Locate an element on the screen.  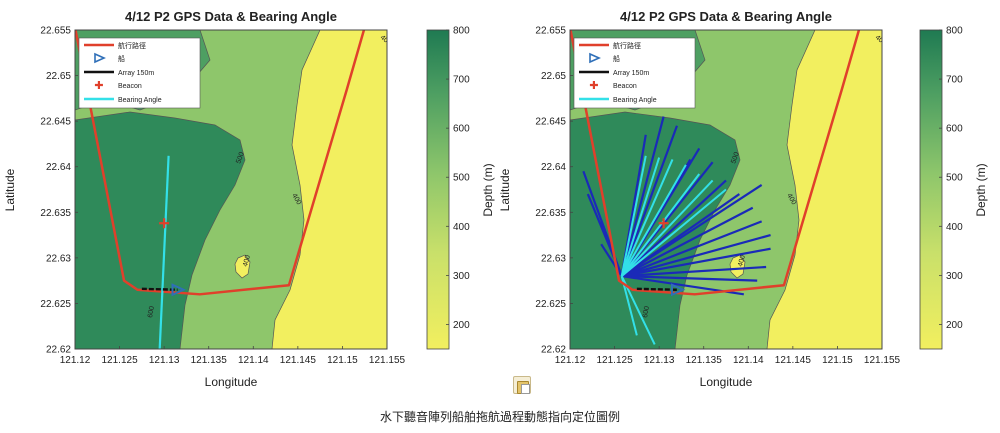
legend-beacon-swatch: ✚ is located at coordinates (98, 85).